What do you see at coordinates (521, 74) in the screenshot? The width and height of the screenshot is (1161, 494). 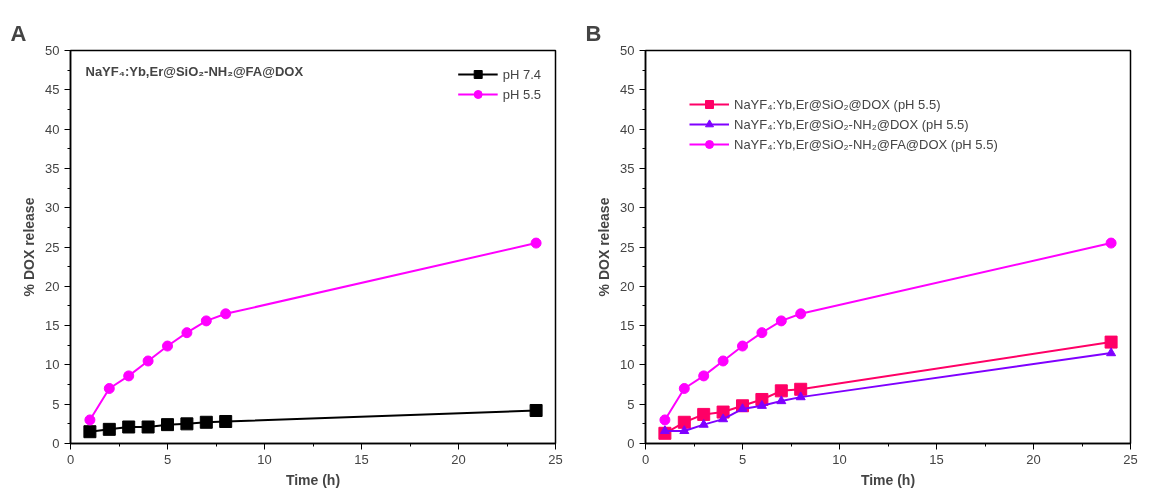 I see `legend-label: pH 7.4` at bounding box center [521, 74].